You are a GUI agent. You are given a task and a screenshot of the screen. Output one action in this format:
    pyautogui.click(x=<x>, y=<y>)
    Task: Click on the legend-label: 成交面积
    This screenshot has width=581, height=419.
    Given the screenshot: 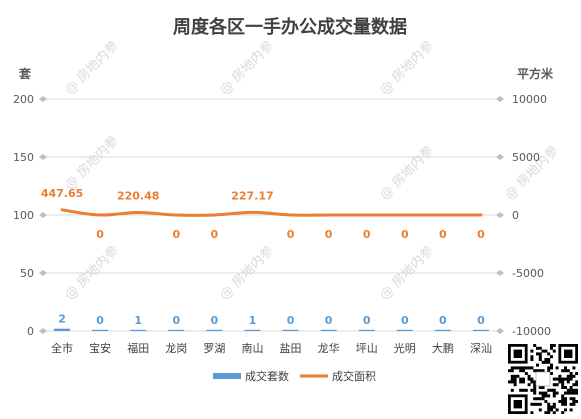 What is the action you would take?
    pyautogui.click(x=354, y=376)
    